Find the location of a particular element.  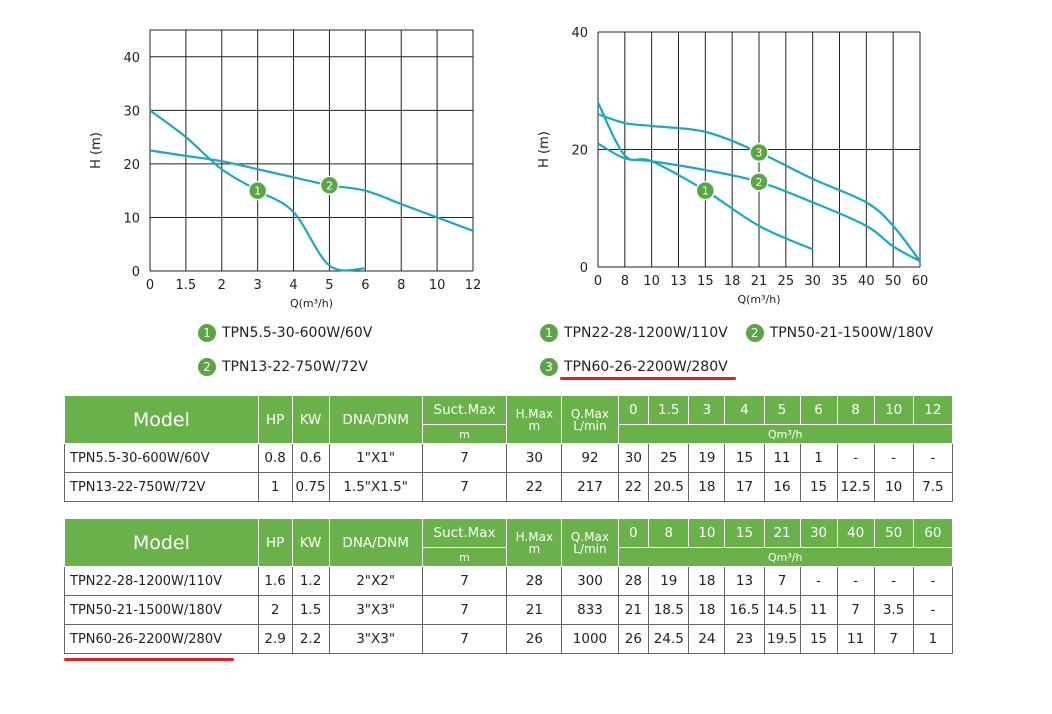

qmax-cell: 1000 is located at coordinates (590, 639).